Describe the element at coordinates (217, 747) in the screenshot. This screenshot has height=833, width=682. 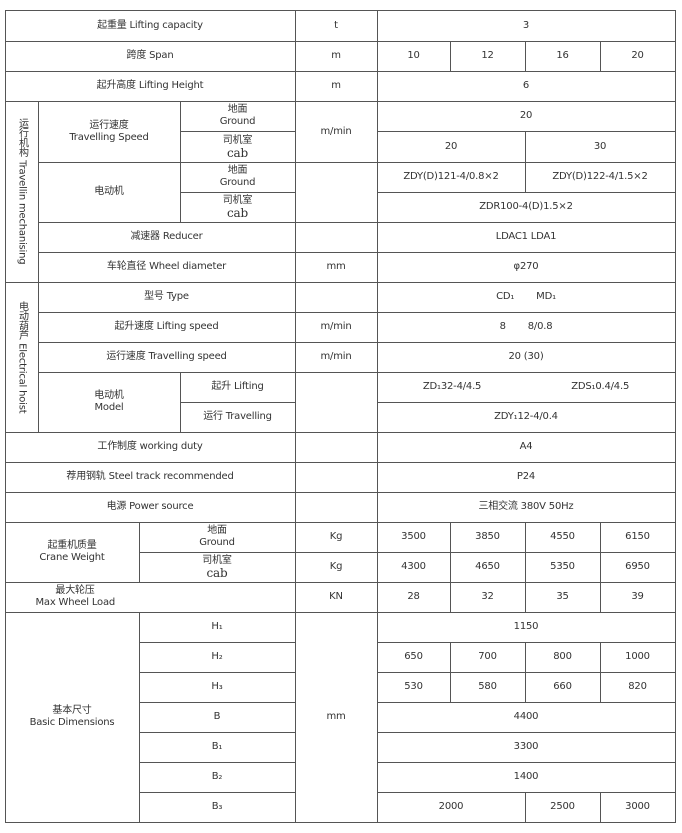
I see `dim-label-b1: B₁` at that location.